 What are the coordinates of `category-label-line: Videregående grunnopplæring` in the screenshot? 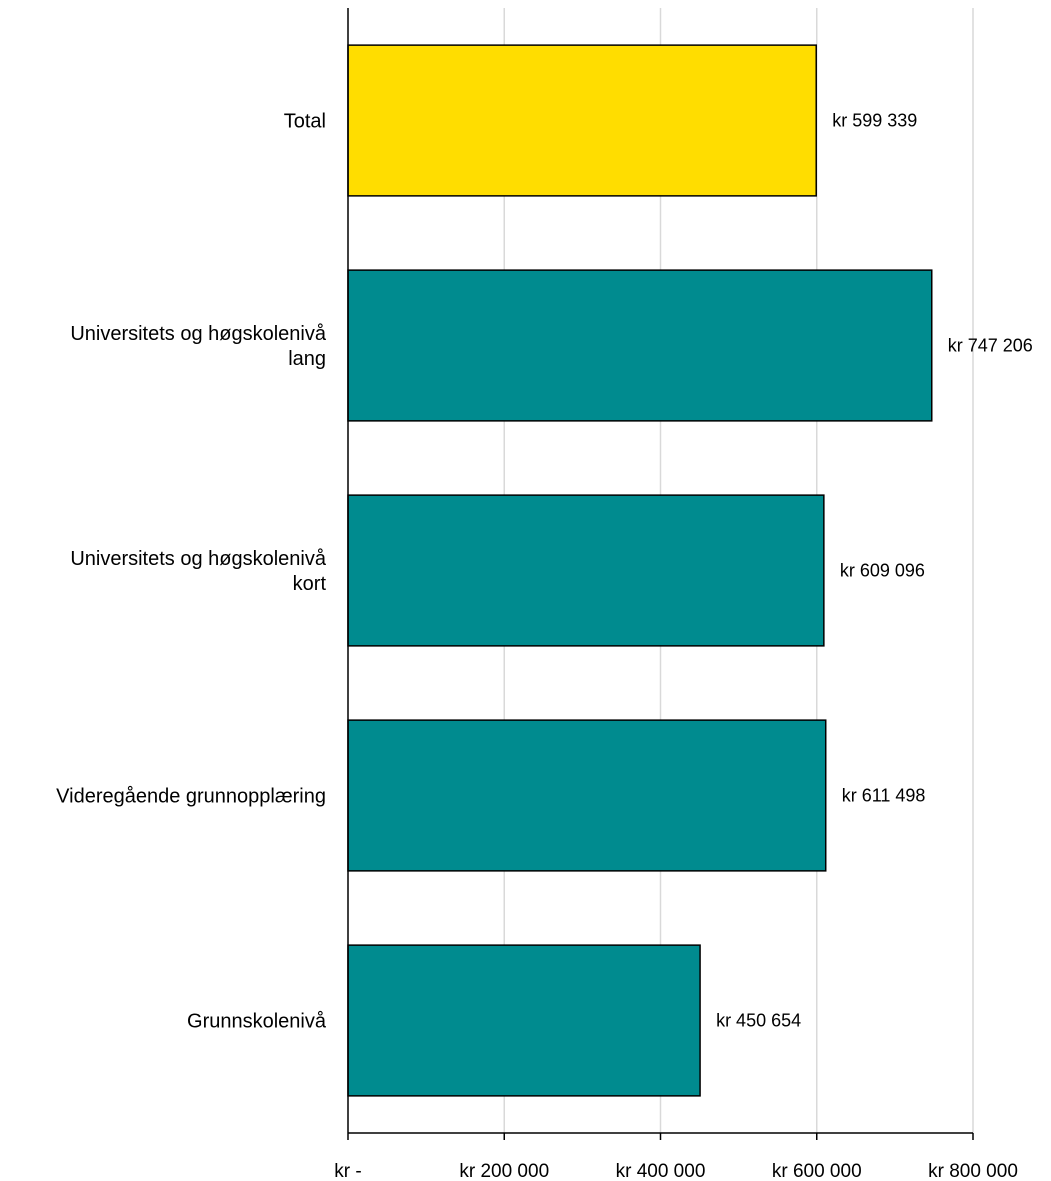 It's located at (191, 797).